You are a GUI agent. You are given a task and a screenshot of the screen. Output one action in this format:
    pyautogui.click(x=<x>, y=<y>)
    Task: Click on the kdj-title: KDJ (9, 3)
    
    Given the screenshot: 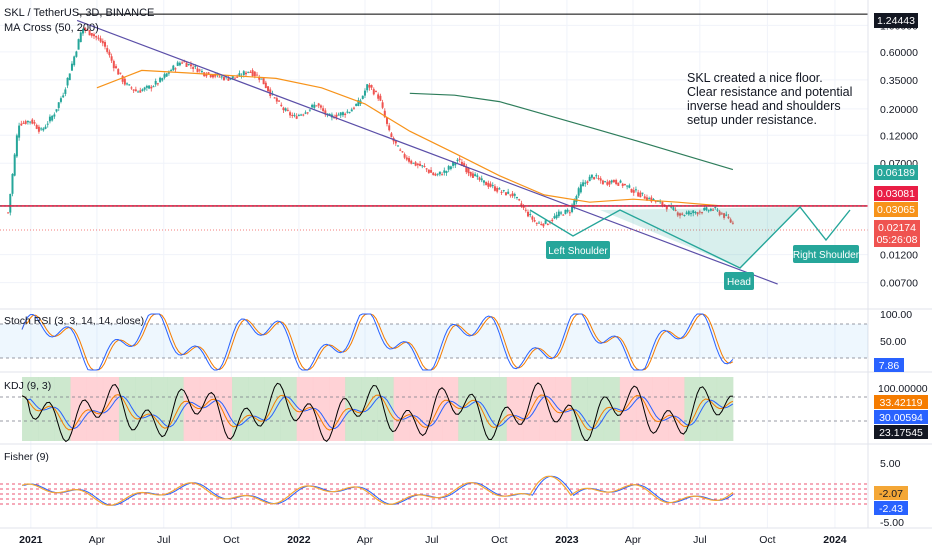 What is the action you would take?
    pyautogui.click(x=27, y=386)
    